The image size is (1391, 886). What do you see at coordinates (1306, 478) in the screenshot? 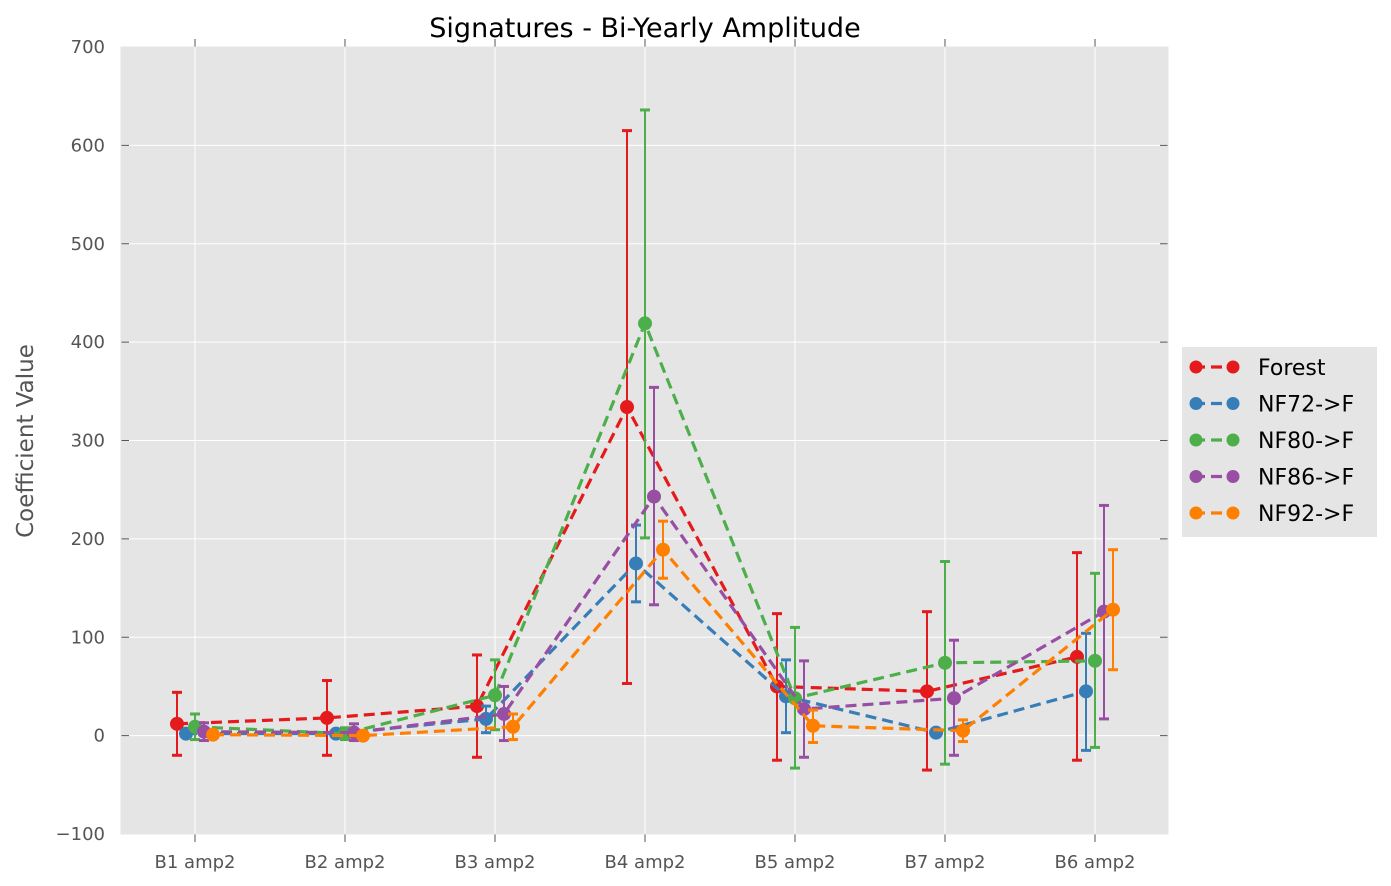
I see `legend-label: NF86->F` at bounding box center [1306, 478].